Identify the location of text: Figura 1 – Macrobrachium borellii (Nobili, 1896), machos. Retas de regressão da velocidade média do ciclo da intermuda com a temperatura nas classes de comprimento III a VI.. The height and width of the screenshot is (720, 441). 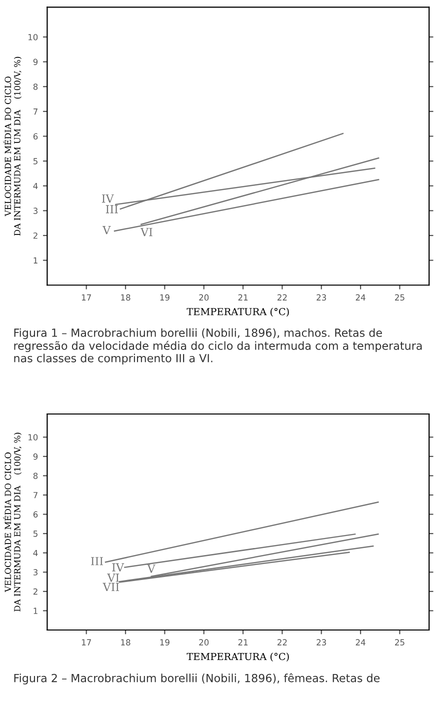
(218, 346).